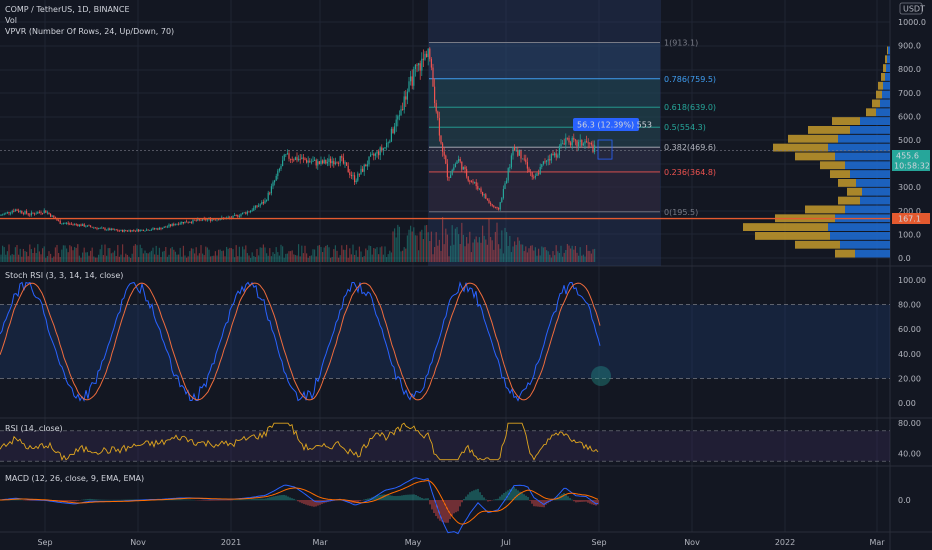  Describe the element at coordinates (300, 341) in the screenshot. I see `stoch-d-line` at that location.